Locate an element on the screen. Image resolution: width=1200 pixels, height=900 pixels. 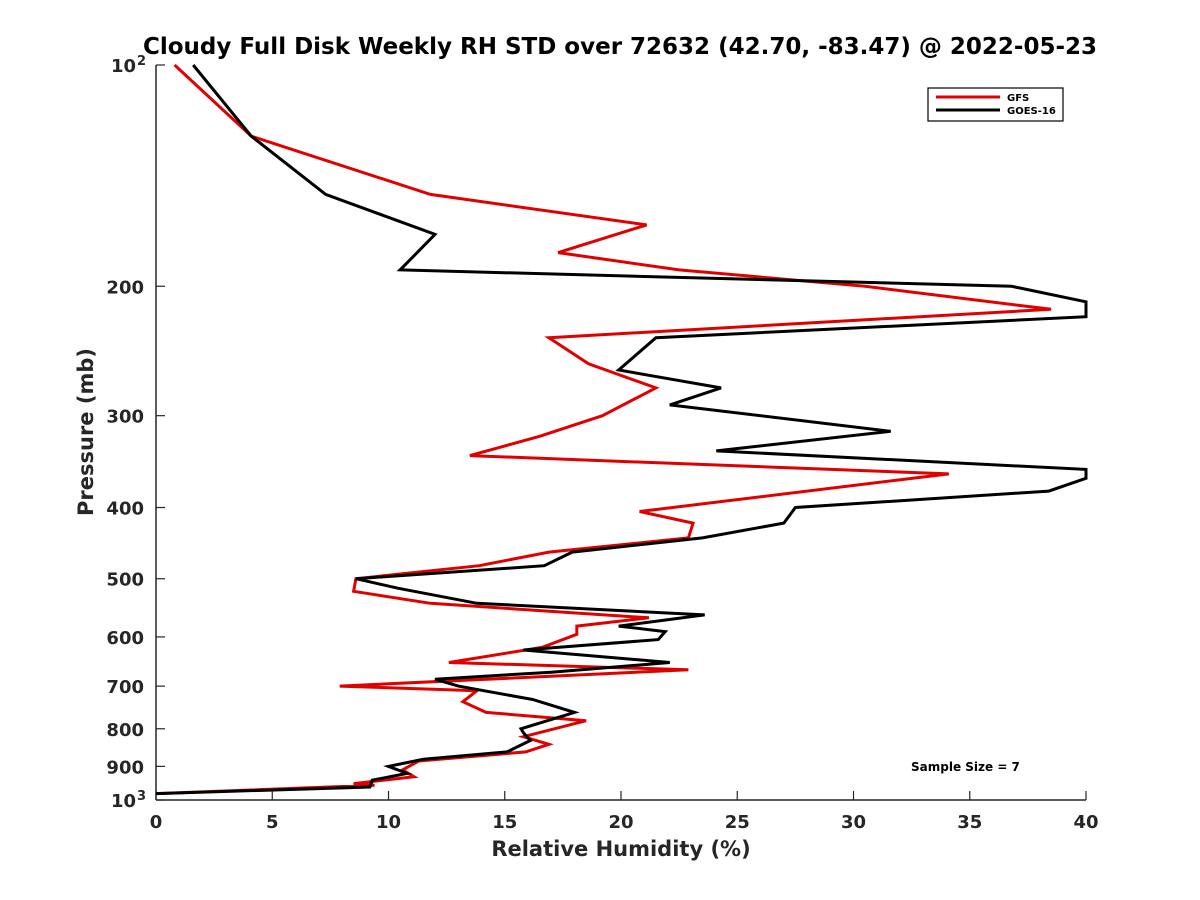
y-tick-superscript: 2 is located at coordinates (141, 61).